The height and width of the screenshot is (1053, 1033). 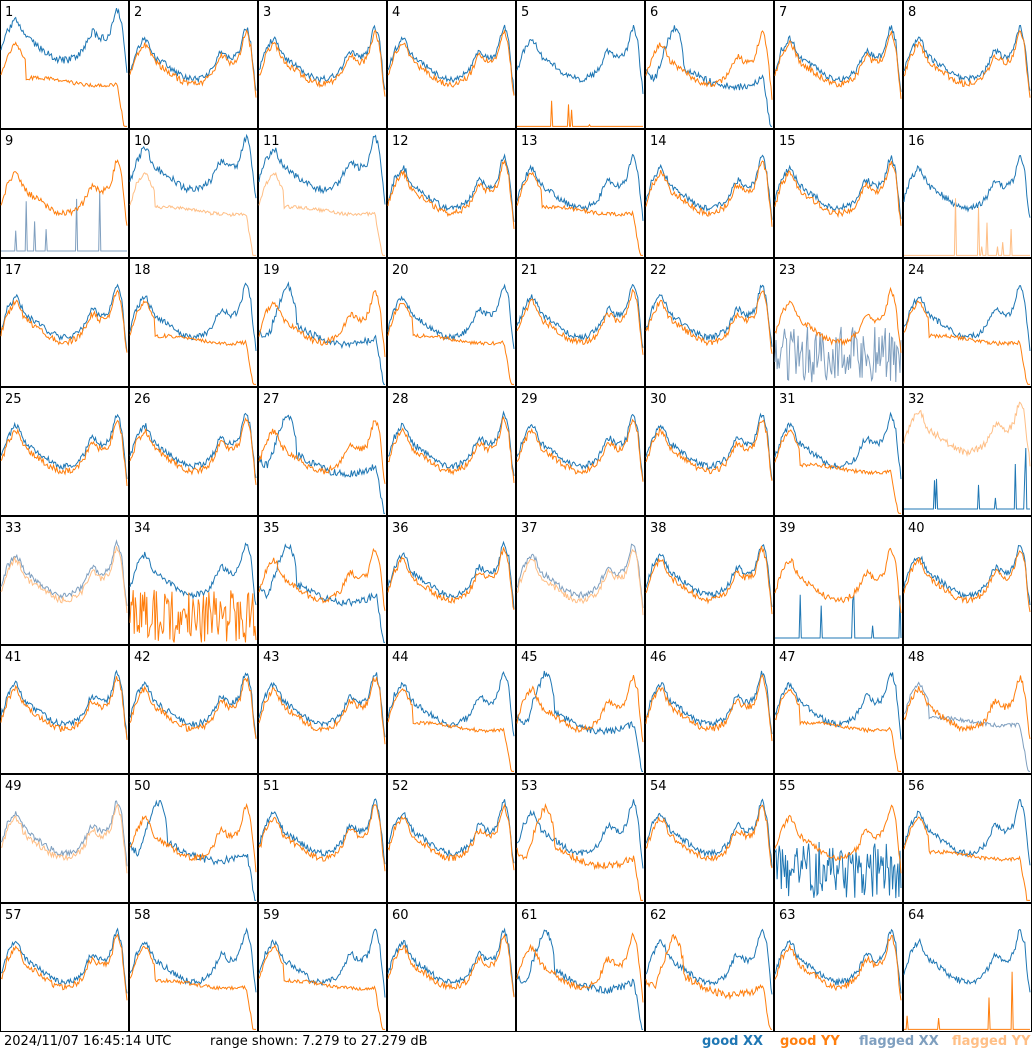 What do you see at coordinates (451, 59) in the screenshot?
I see `panel-4-xx-series` at bounding box center [451, 59].